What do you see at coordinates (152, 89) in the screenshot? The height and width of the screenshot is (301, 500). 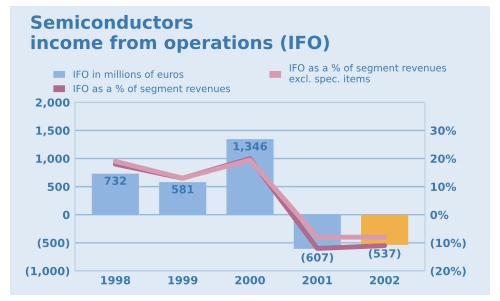 I see `legend-label: IFO as a % of segment revenues` at bounding box center [152, 89].